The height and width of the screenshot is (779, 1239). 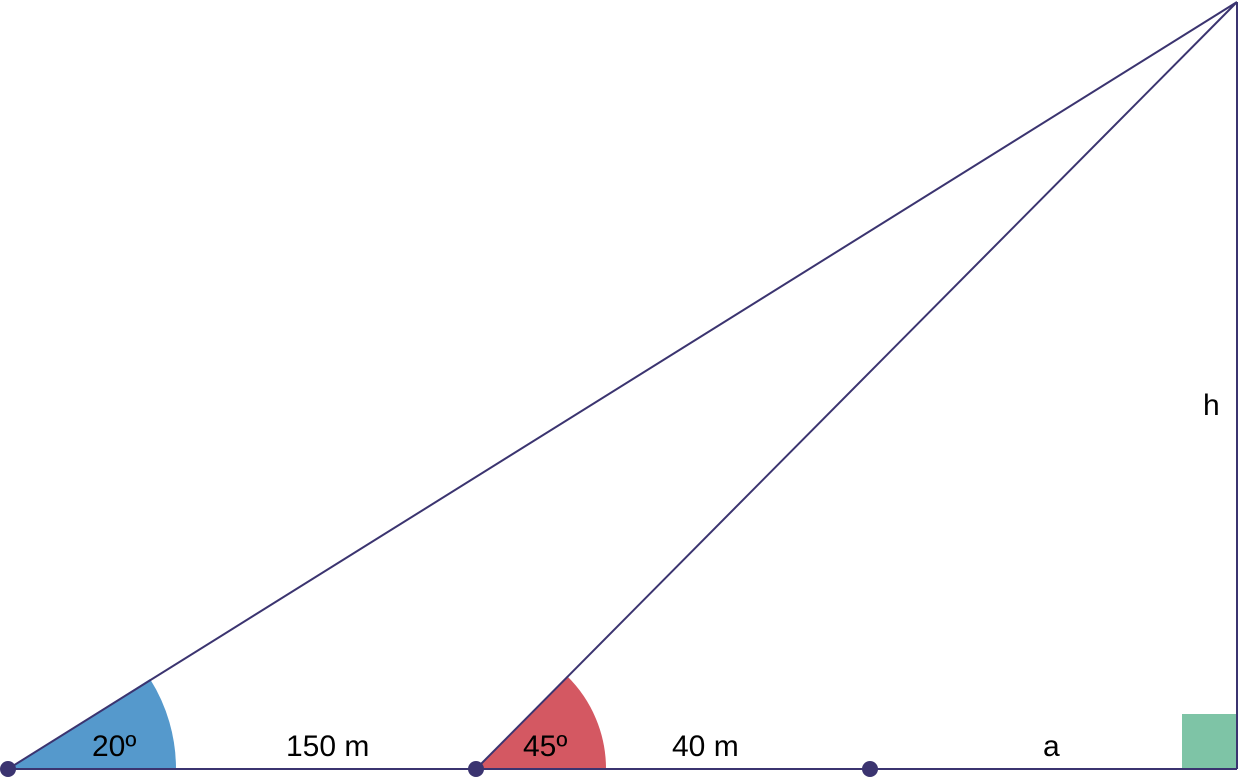 What do you see at coordinates (545, 746) in the screenshot?
I see `angle-45-label: 45º` at bounding box center [545, 746].